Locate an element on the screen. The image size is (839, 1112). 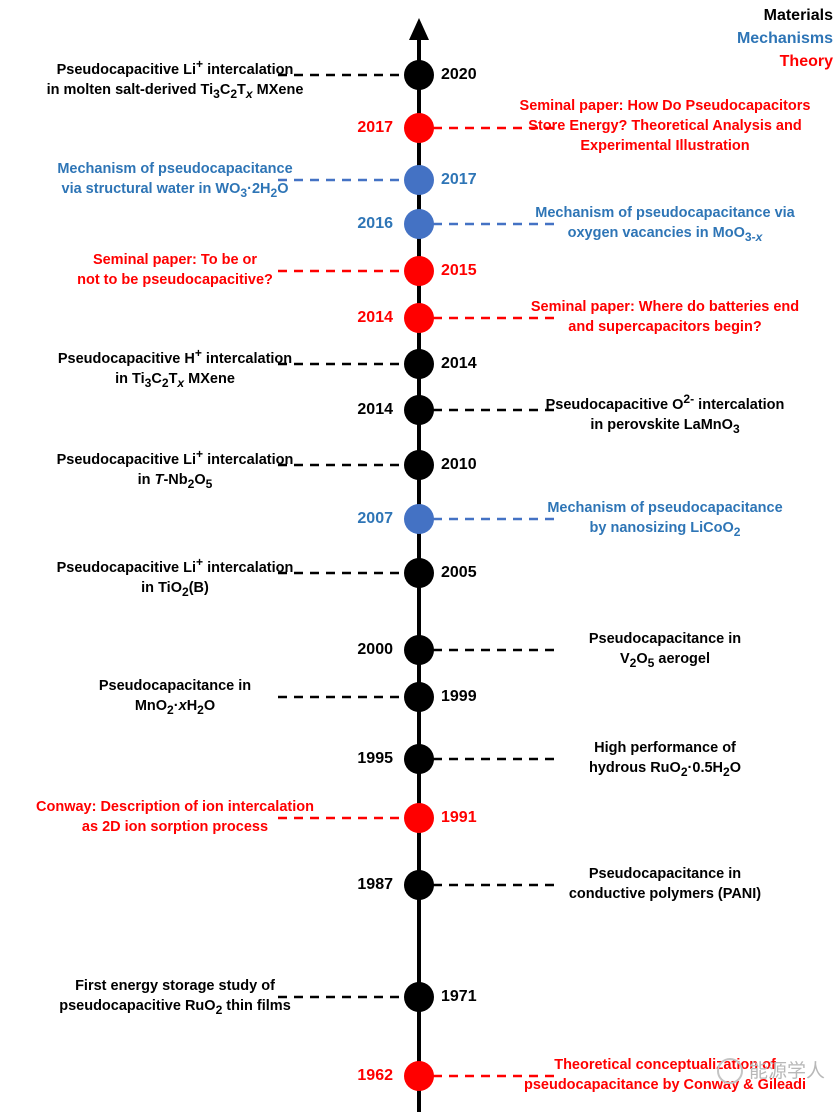
description-line: Pseudocapacitive H+ intercalation is located at coordinates (175, 356).